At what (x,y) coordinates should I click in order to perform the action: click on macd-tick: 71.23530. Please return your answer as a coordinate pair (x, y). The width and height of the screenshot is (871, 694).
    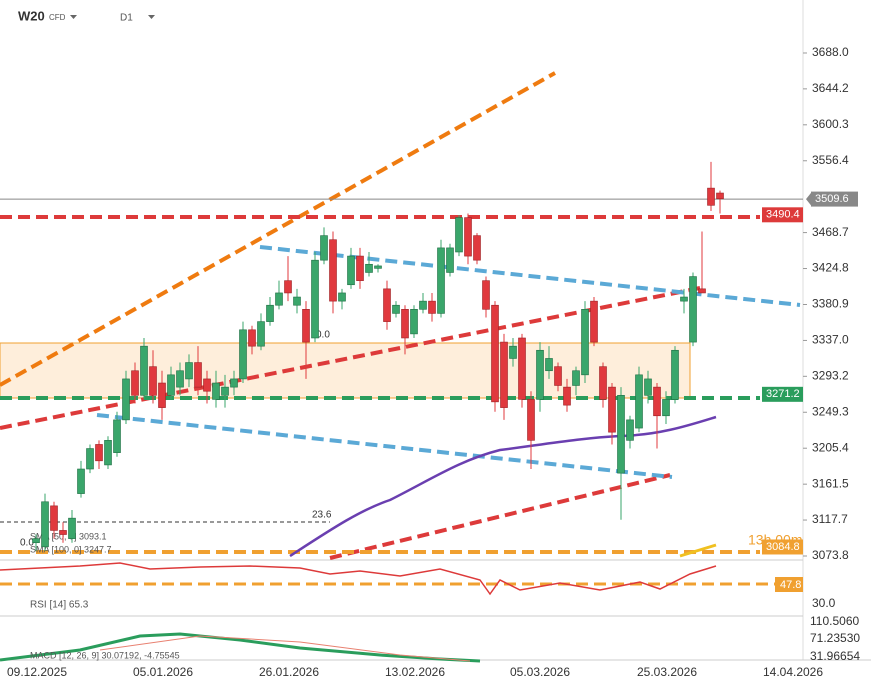
    Looking at the image, I should click on (835, 638).